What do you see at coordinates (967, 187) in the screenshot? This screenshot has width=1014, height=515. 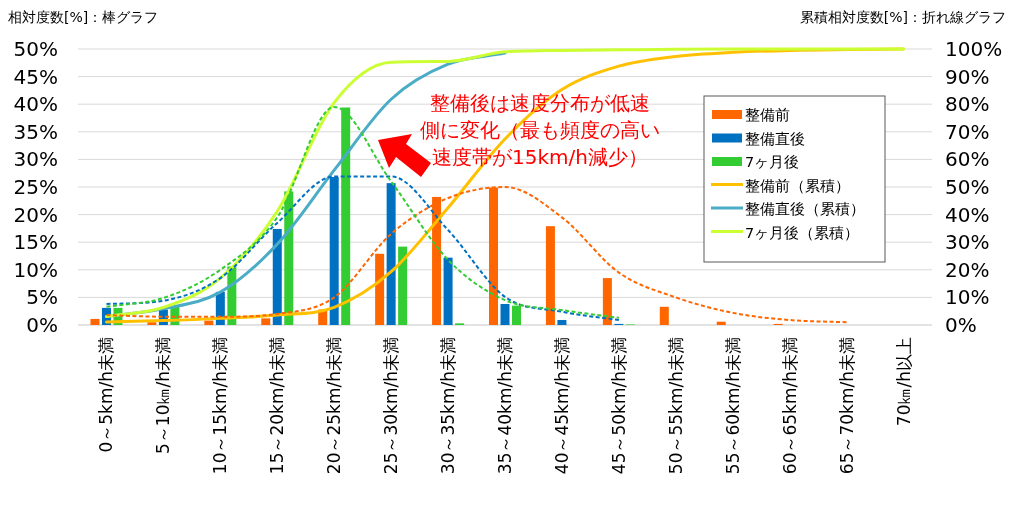 I see `y2-tick-label: 50%` at bounding box center [967, 187].